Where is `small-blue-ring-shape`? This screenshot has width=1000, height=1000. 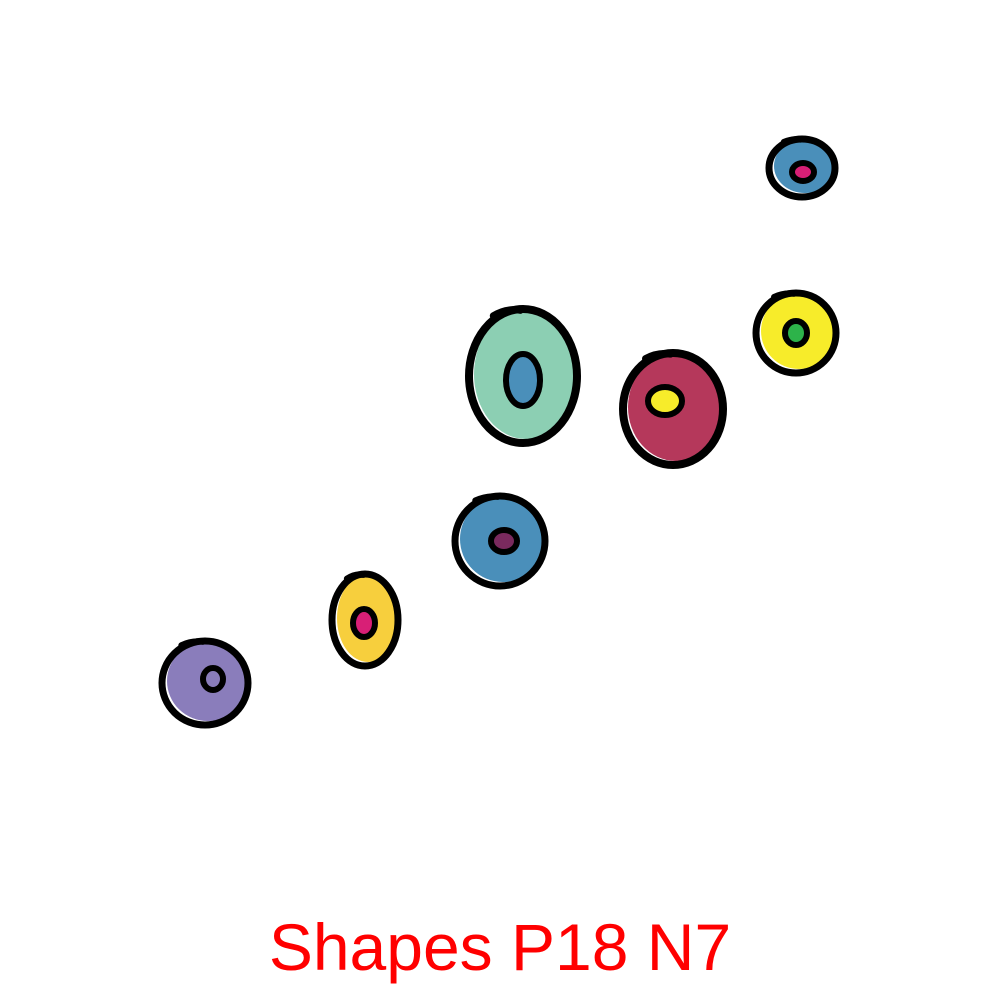 small-blue-ring-shape is located at coordinates (802, 168).